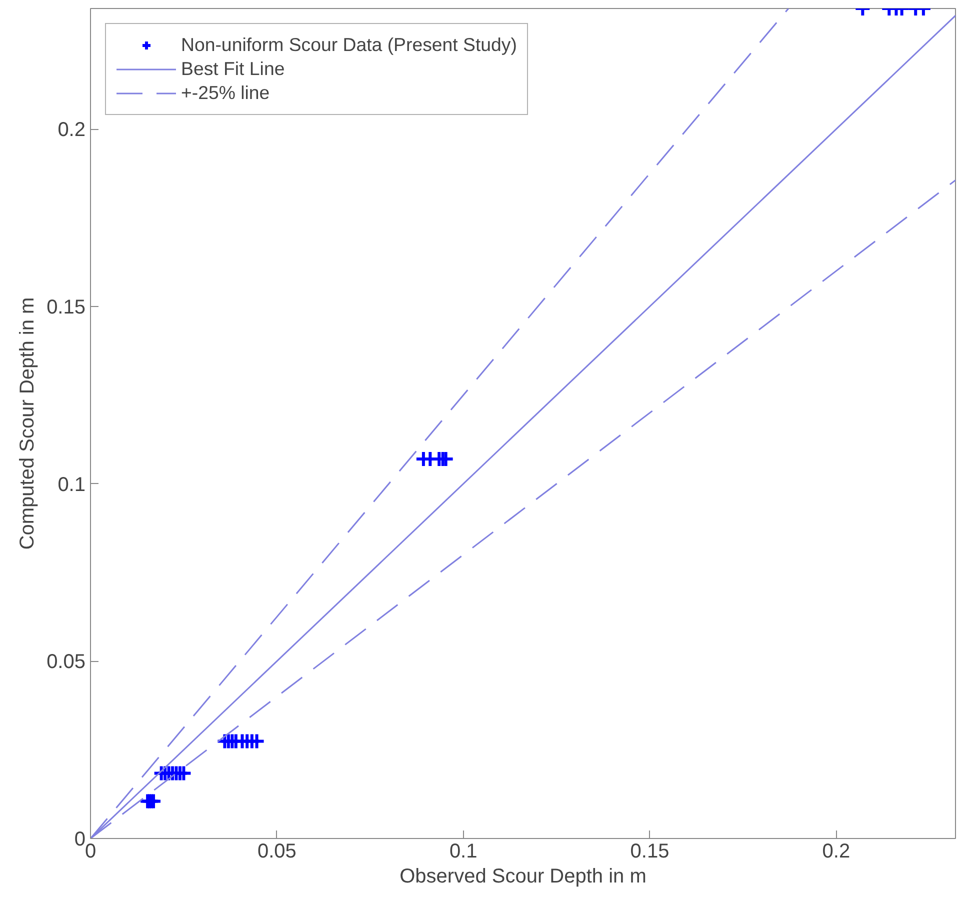 The image size is (973, 904). I want to click on x-axis-title: Observed Scour Depth in m, so click(523, 877).